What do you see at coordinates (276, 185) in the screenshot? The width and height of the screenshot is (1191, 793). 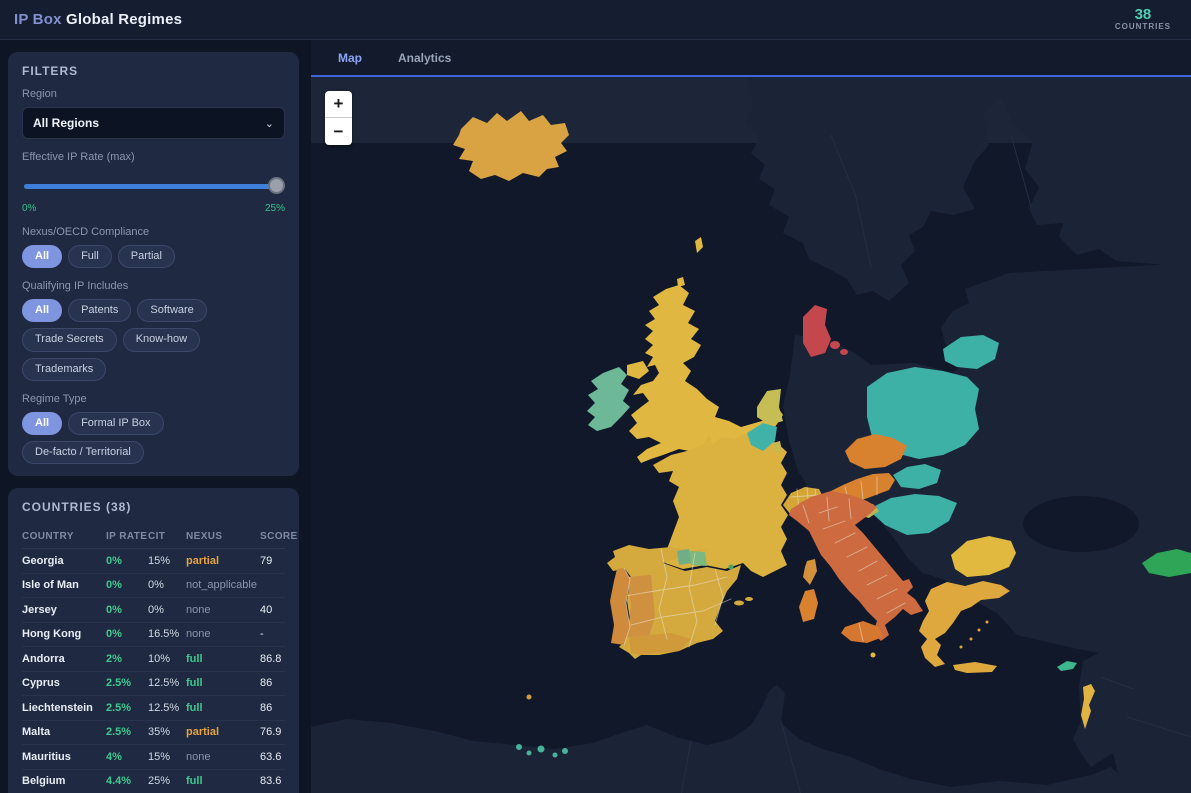 I see `slider-thumb` at bounding box center [276, 185].